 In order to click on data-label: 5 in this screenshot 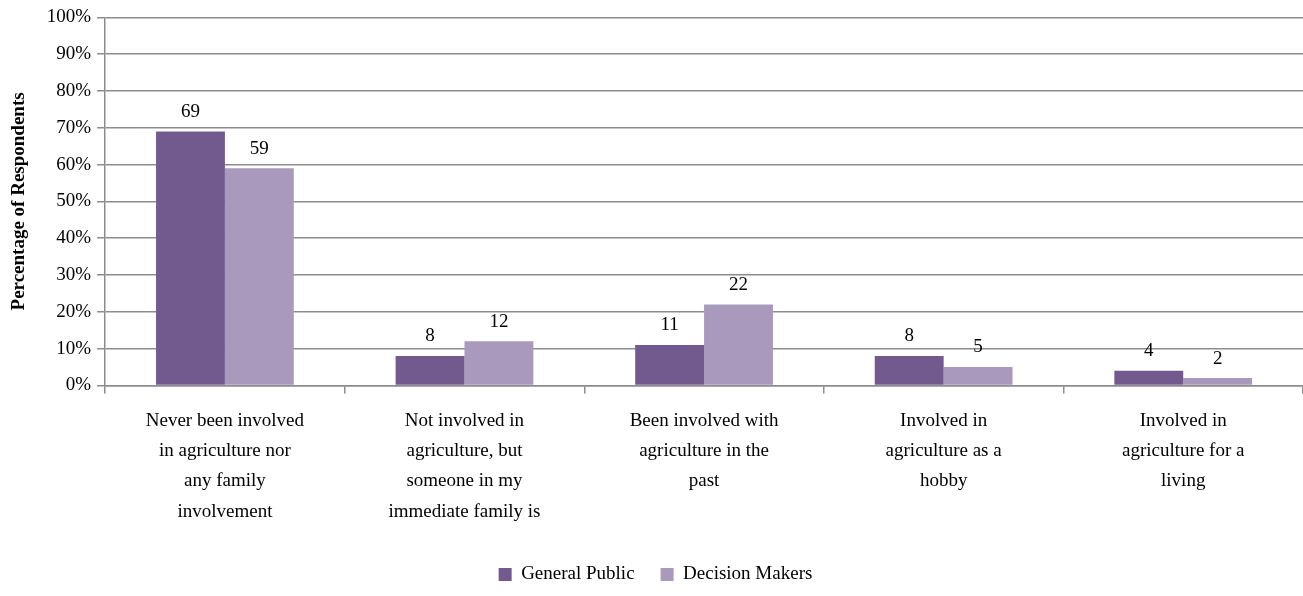, I will do `click(978, 346)`.